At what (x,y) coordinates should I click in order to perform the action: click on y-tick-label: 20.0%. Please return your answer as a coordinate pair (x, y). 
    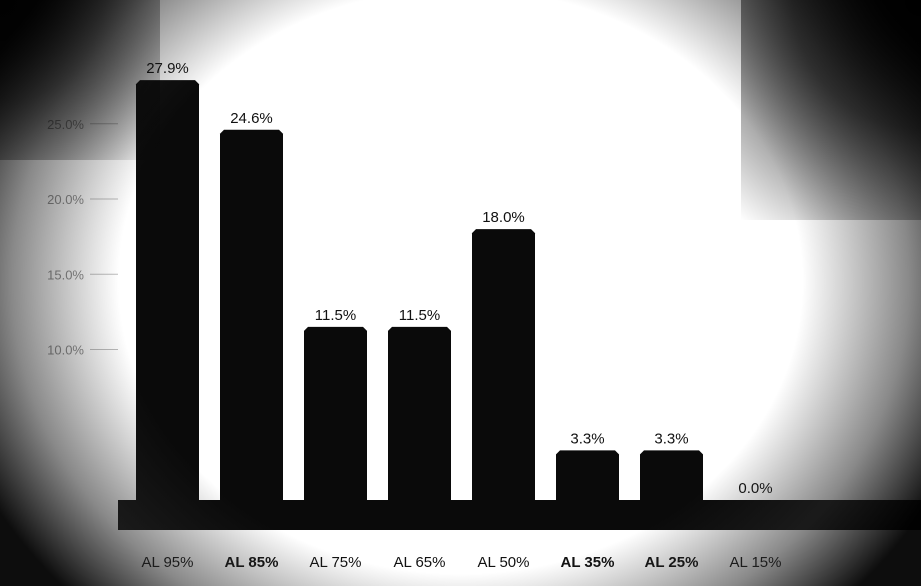
    Looking at the image, I should click on (65, 199).